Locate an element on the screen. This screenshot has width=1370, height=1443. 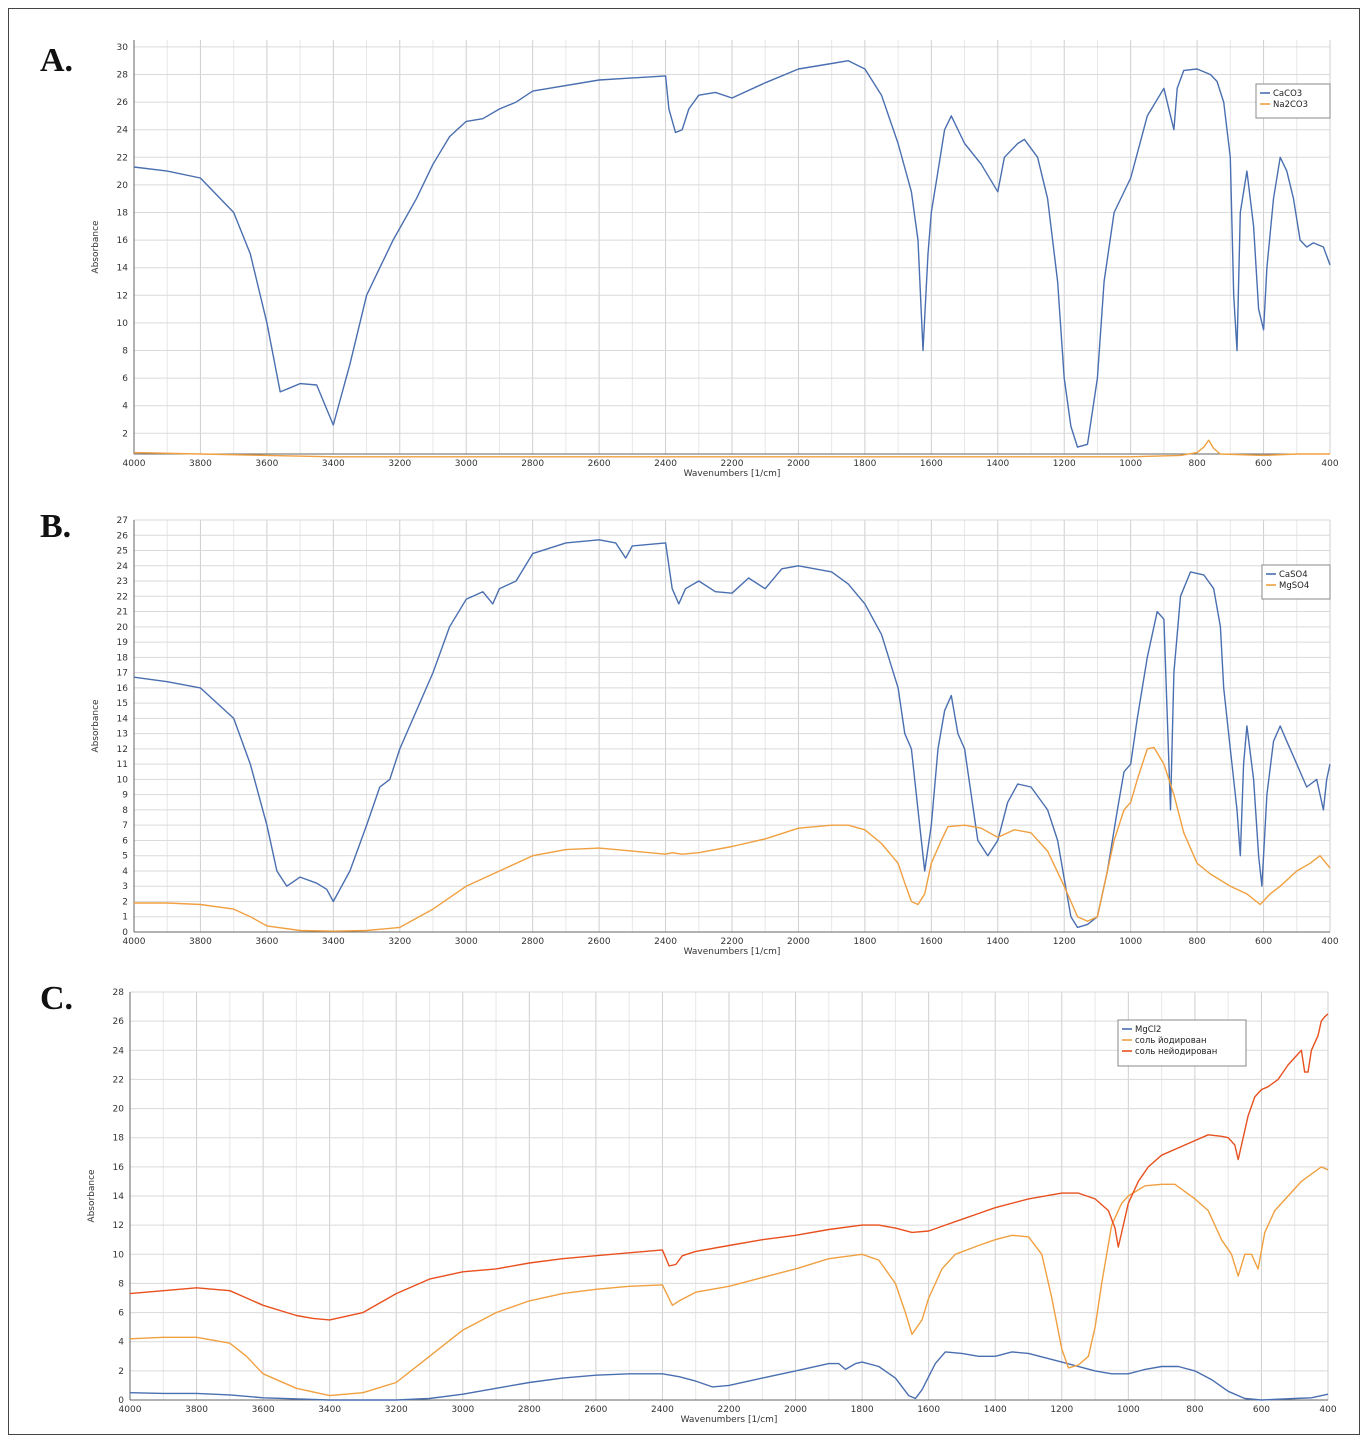
y-tick-label: 5 is located at coordinates (125, 857).